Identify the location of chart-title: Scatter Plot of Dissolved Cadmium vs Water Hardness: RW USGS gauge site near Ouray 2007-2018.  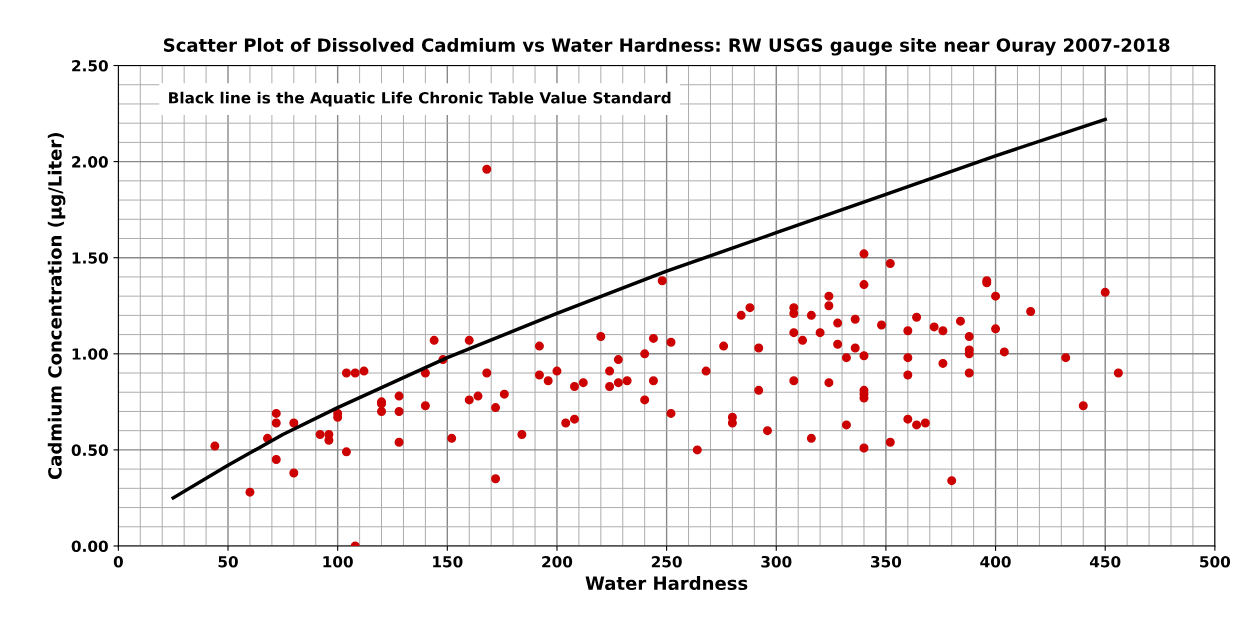
(666, 46).